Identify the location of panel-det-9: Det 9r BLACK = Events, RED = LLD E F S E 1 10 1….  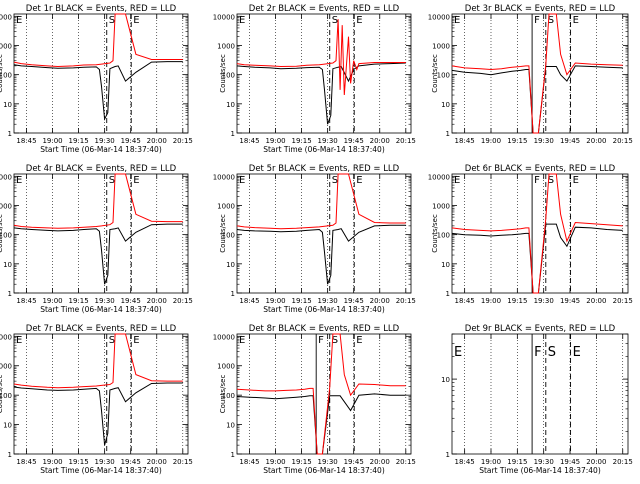
(537, 399).